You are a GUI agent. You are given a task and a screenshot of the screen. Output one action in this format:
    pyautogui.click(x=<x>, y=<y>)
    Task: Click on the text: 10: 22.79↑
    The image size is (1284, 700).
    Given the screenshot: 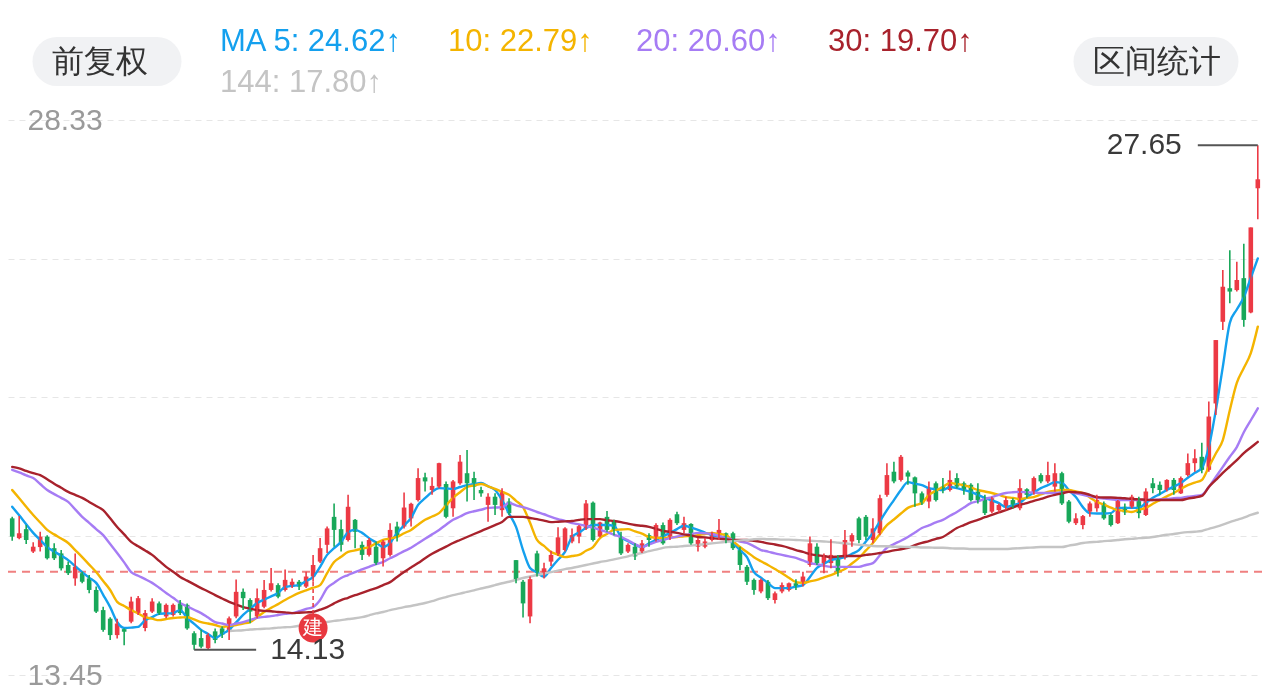 What is the action you would take?
    pyautogui.click(x=520, y=40)
    